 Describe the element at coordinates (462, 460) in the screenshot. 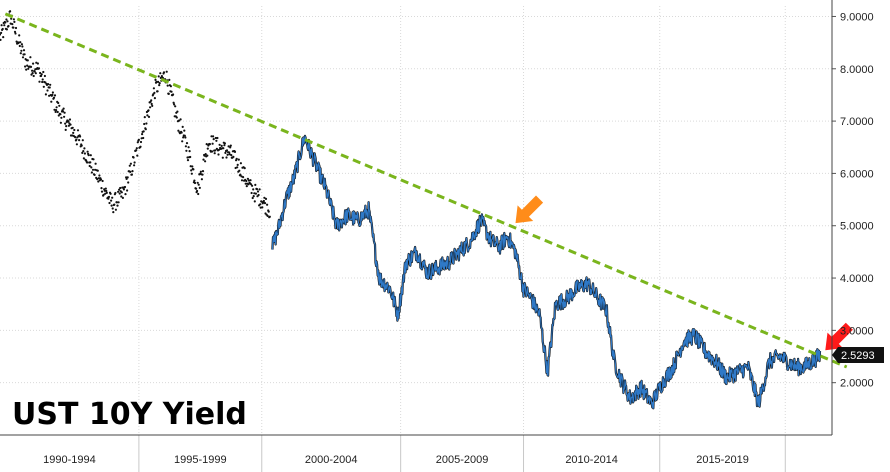

I see `x-tick-label: 2005-2009` at that location.